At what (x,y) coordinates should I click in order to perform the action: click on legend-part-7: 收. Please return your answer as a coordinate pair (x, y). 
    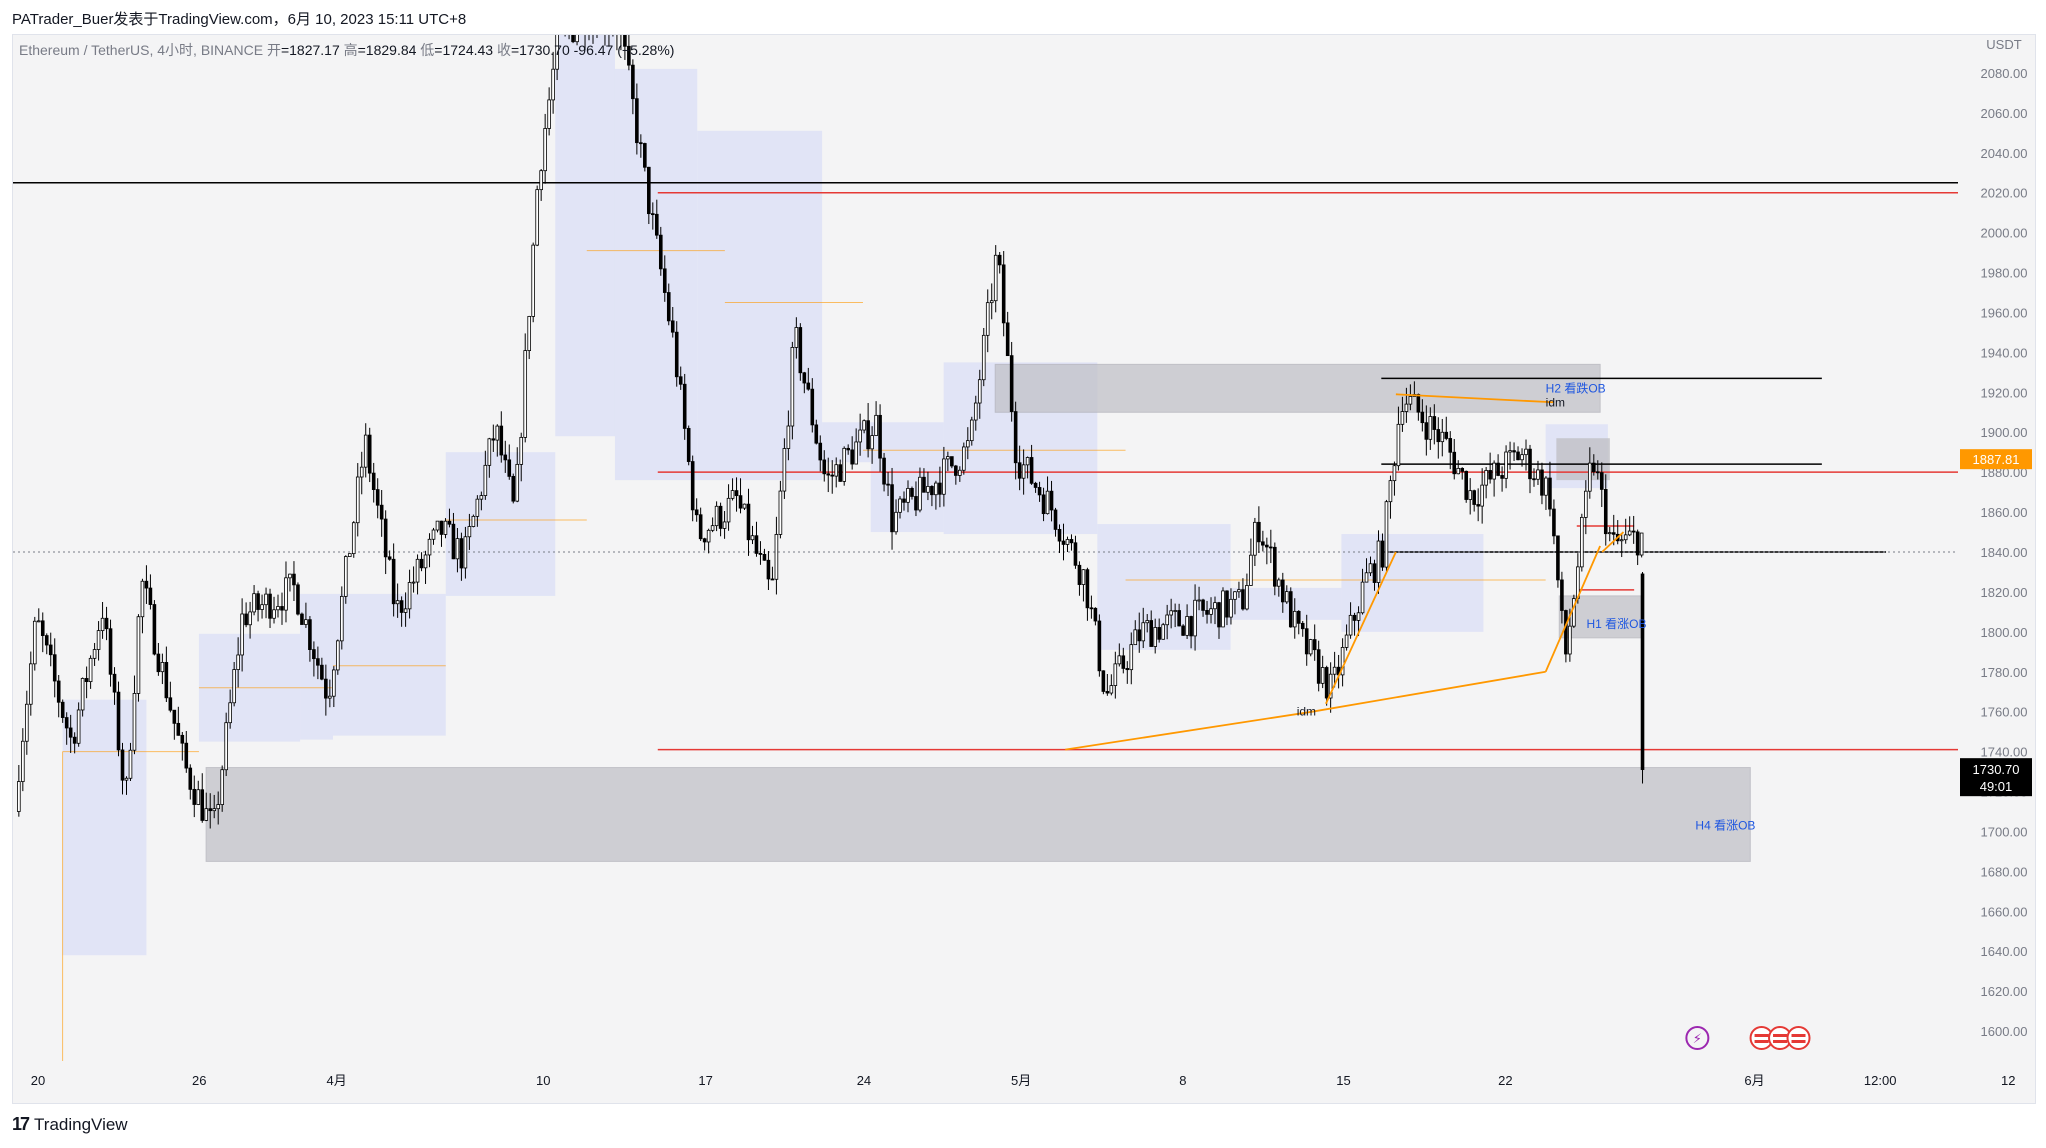
    Looking at the image, I should click on (504, 50).